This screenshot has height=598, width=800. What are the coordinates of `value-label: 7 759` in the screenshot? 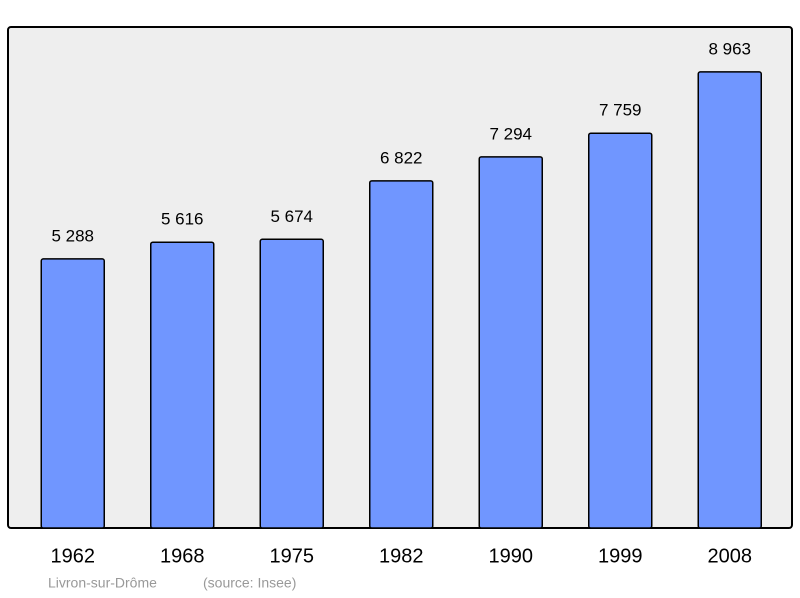 It's located at (620, 110).